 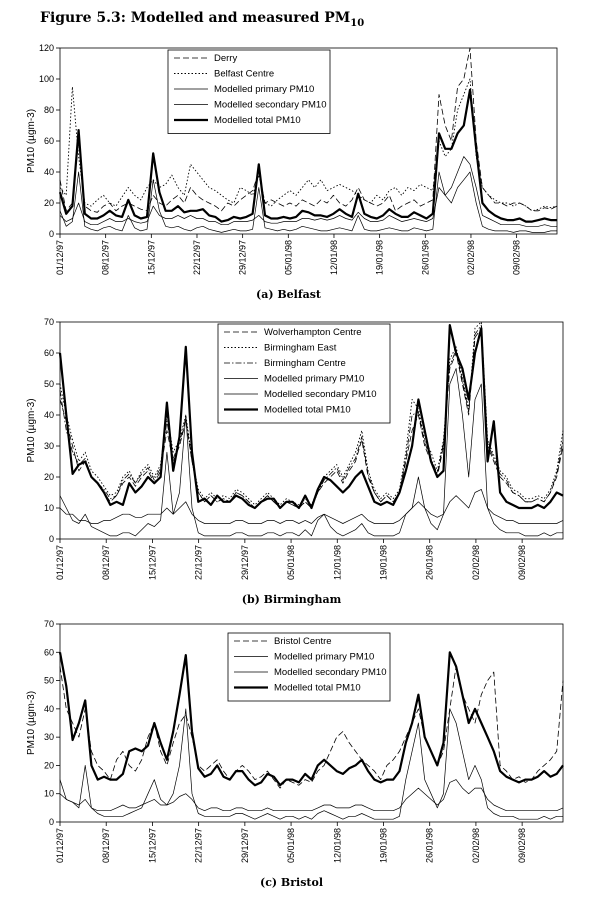 What do you see at coordinates (291, 882) in the screenshot?
I see `panel-caption: (c) Bristol` at bounding box center [291, 882].